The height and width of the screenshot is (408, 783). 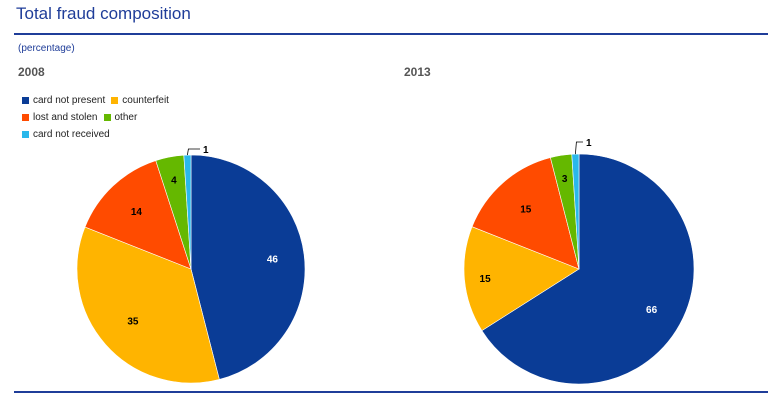 I want to click on slice-value-label: 46, so click(x=273, y=260).